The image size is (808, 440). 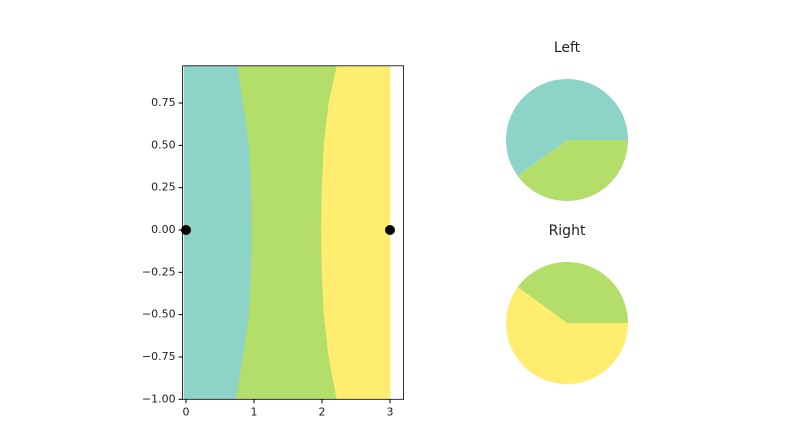 I want to click on x-tick-label: 1, so click(x=254, y=411).